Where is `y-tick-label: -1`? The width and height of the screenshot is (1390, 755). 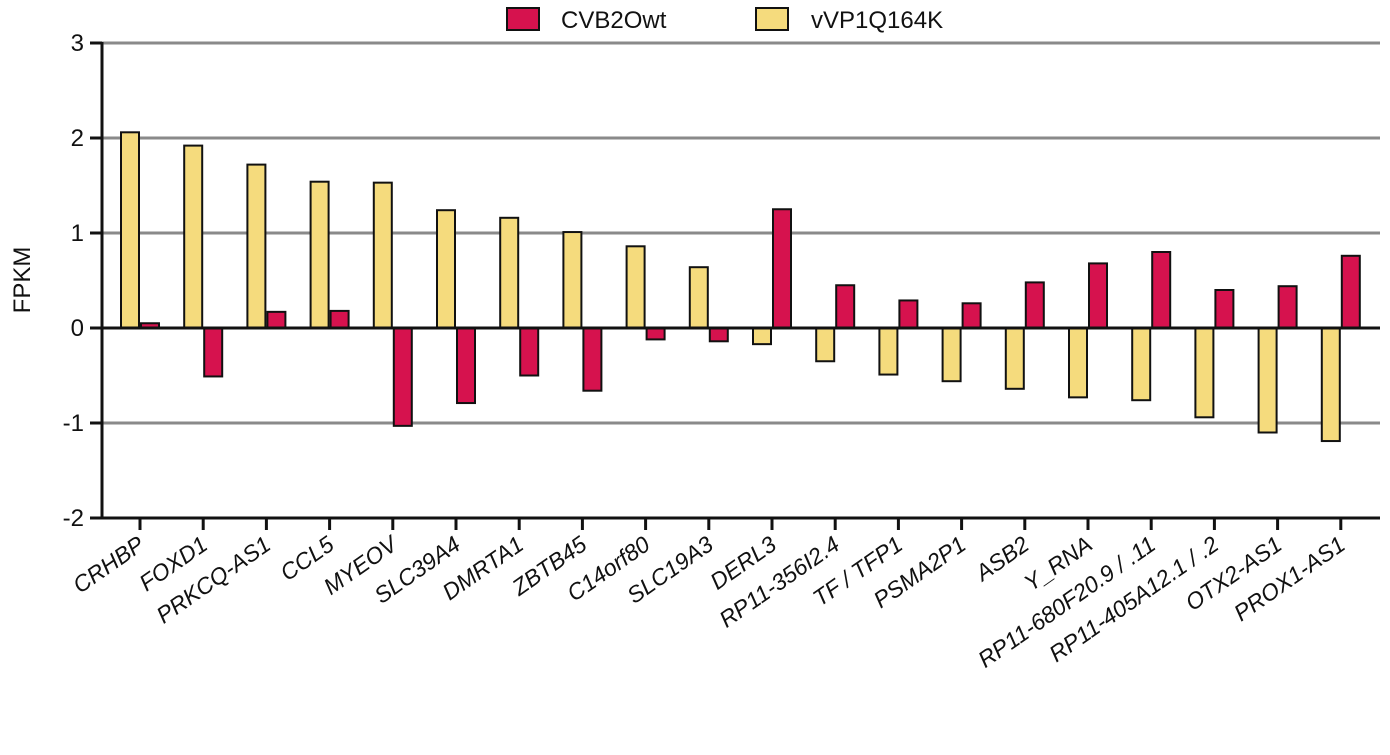 y-tick-label: -1 is located at coordinates (73, 423).